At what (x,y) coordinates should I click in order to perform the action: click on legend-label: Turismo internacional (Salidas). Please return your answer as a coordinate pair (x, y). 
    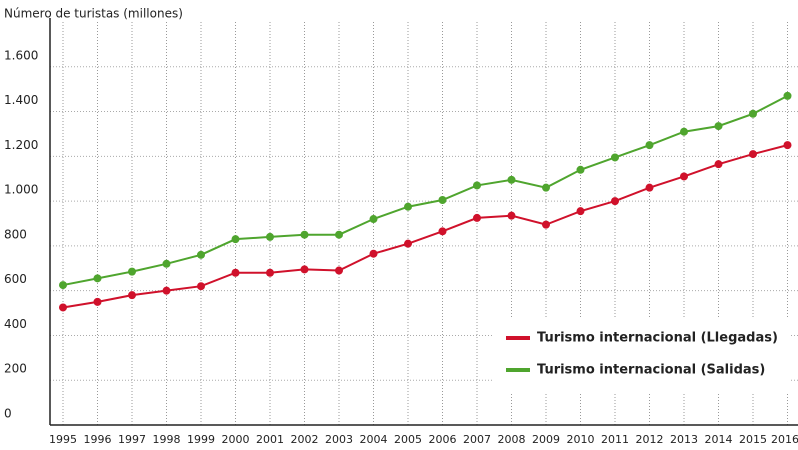
    Looking at the image, I should click on (651, 370).